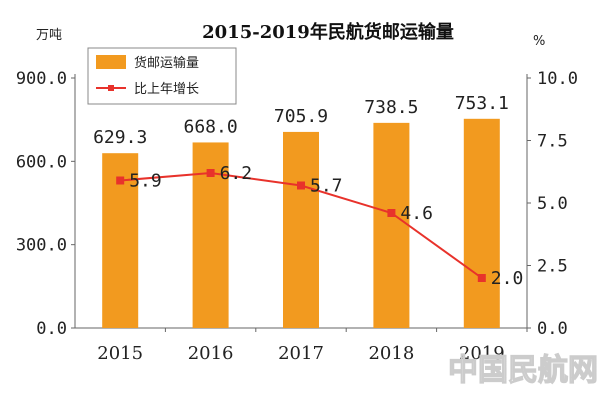  Describe the element at coordinates (552, 329) in the screenshot. I see `right-tick-label: 0.0` at that location.